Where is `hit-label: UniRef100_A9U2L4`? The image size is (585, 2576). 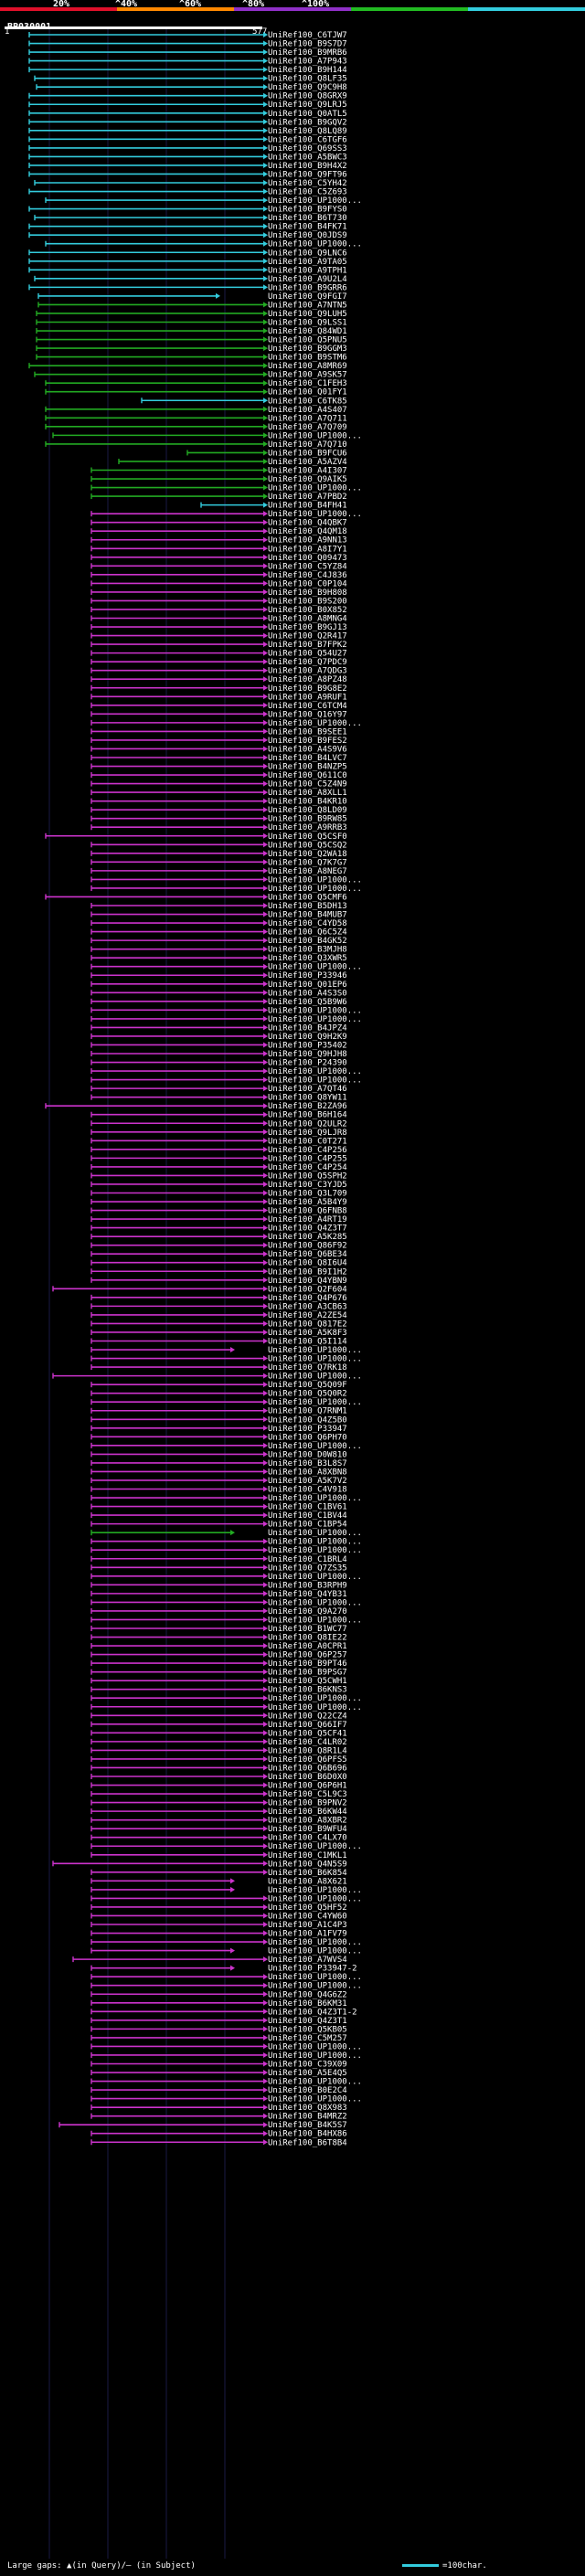
hit-label: UniRef100_A9U2L4 is located at coordinates (308, 279).